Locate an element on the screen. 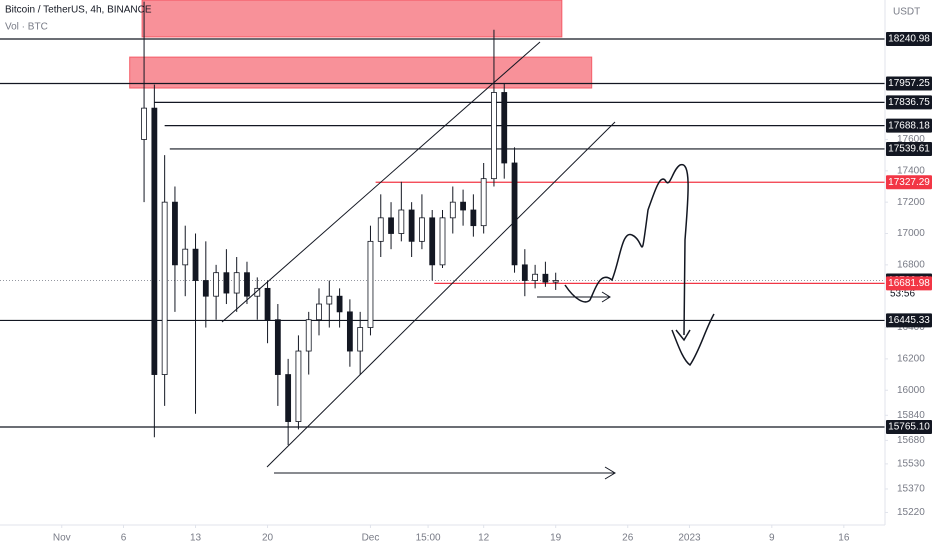  x-tick-label: 9 is located at coordinates (772, 538).